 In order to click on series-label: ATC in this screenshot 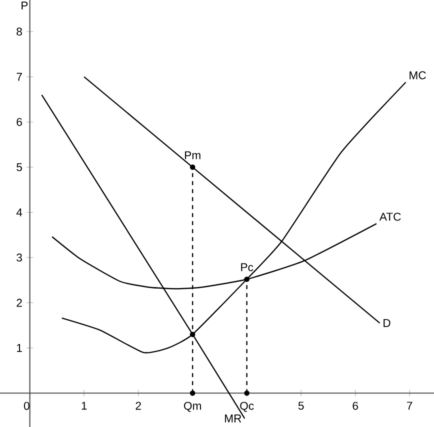, I will do `click(390, 216)`.